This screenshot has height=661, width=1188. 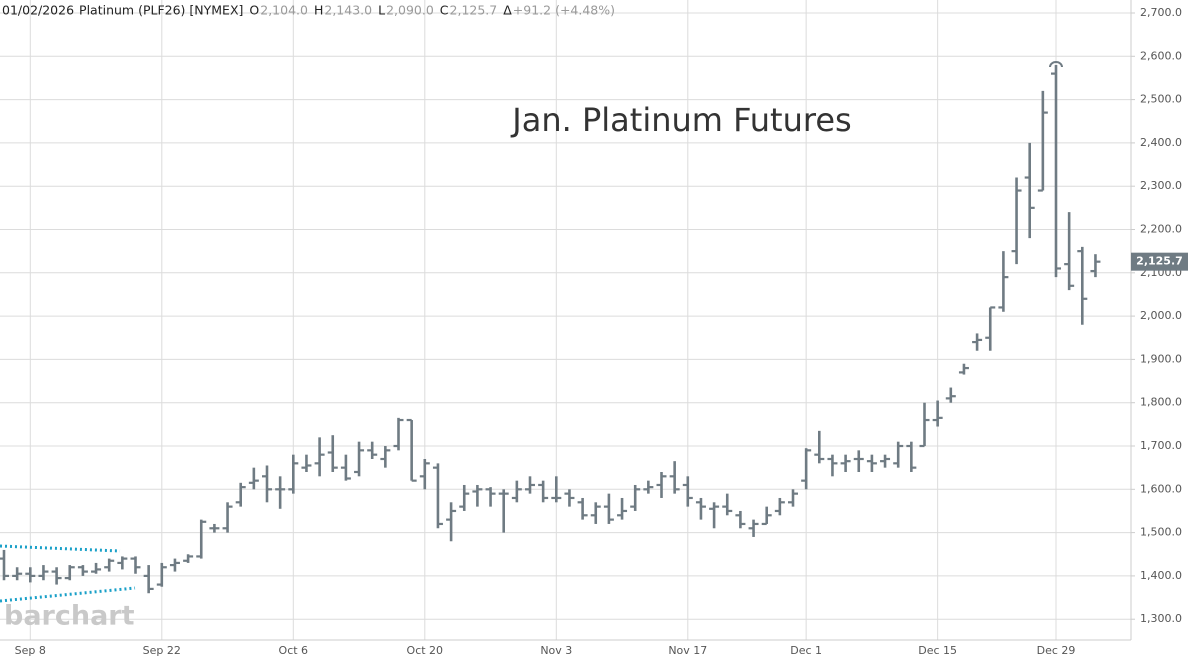 What do you see at coordinates (381, 10) in the screenshot?
I see `header-key: L` at bounding box center [381, 10].